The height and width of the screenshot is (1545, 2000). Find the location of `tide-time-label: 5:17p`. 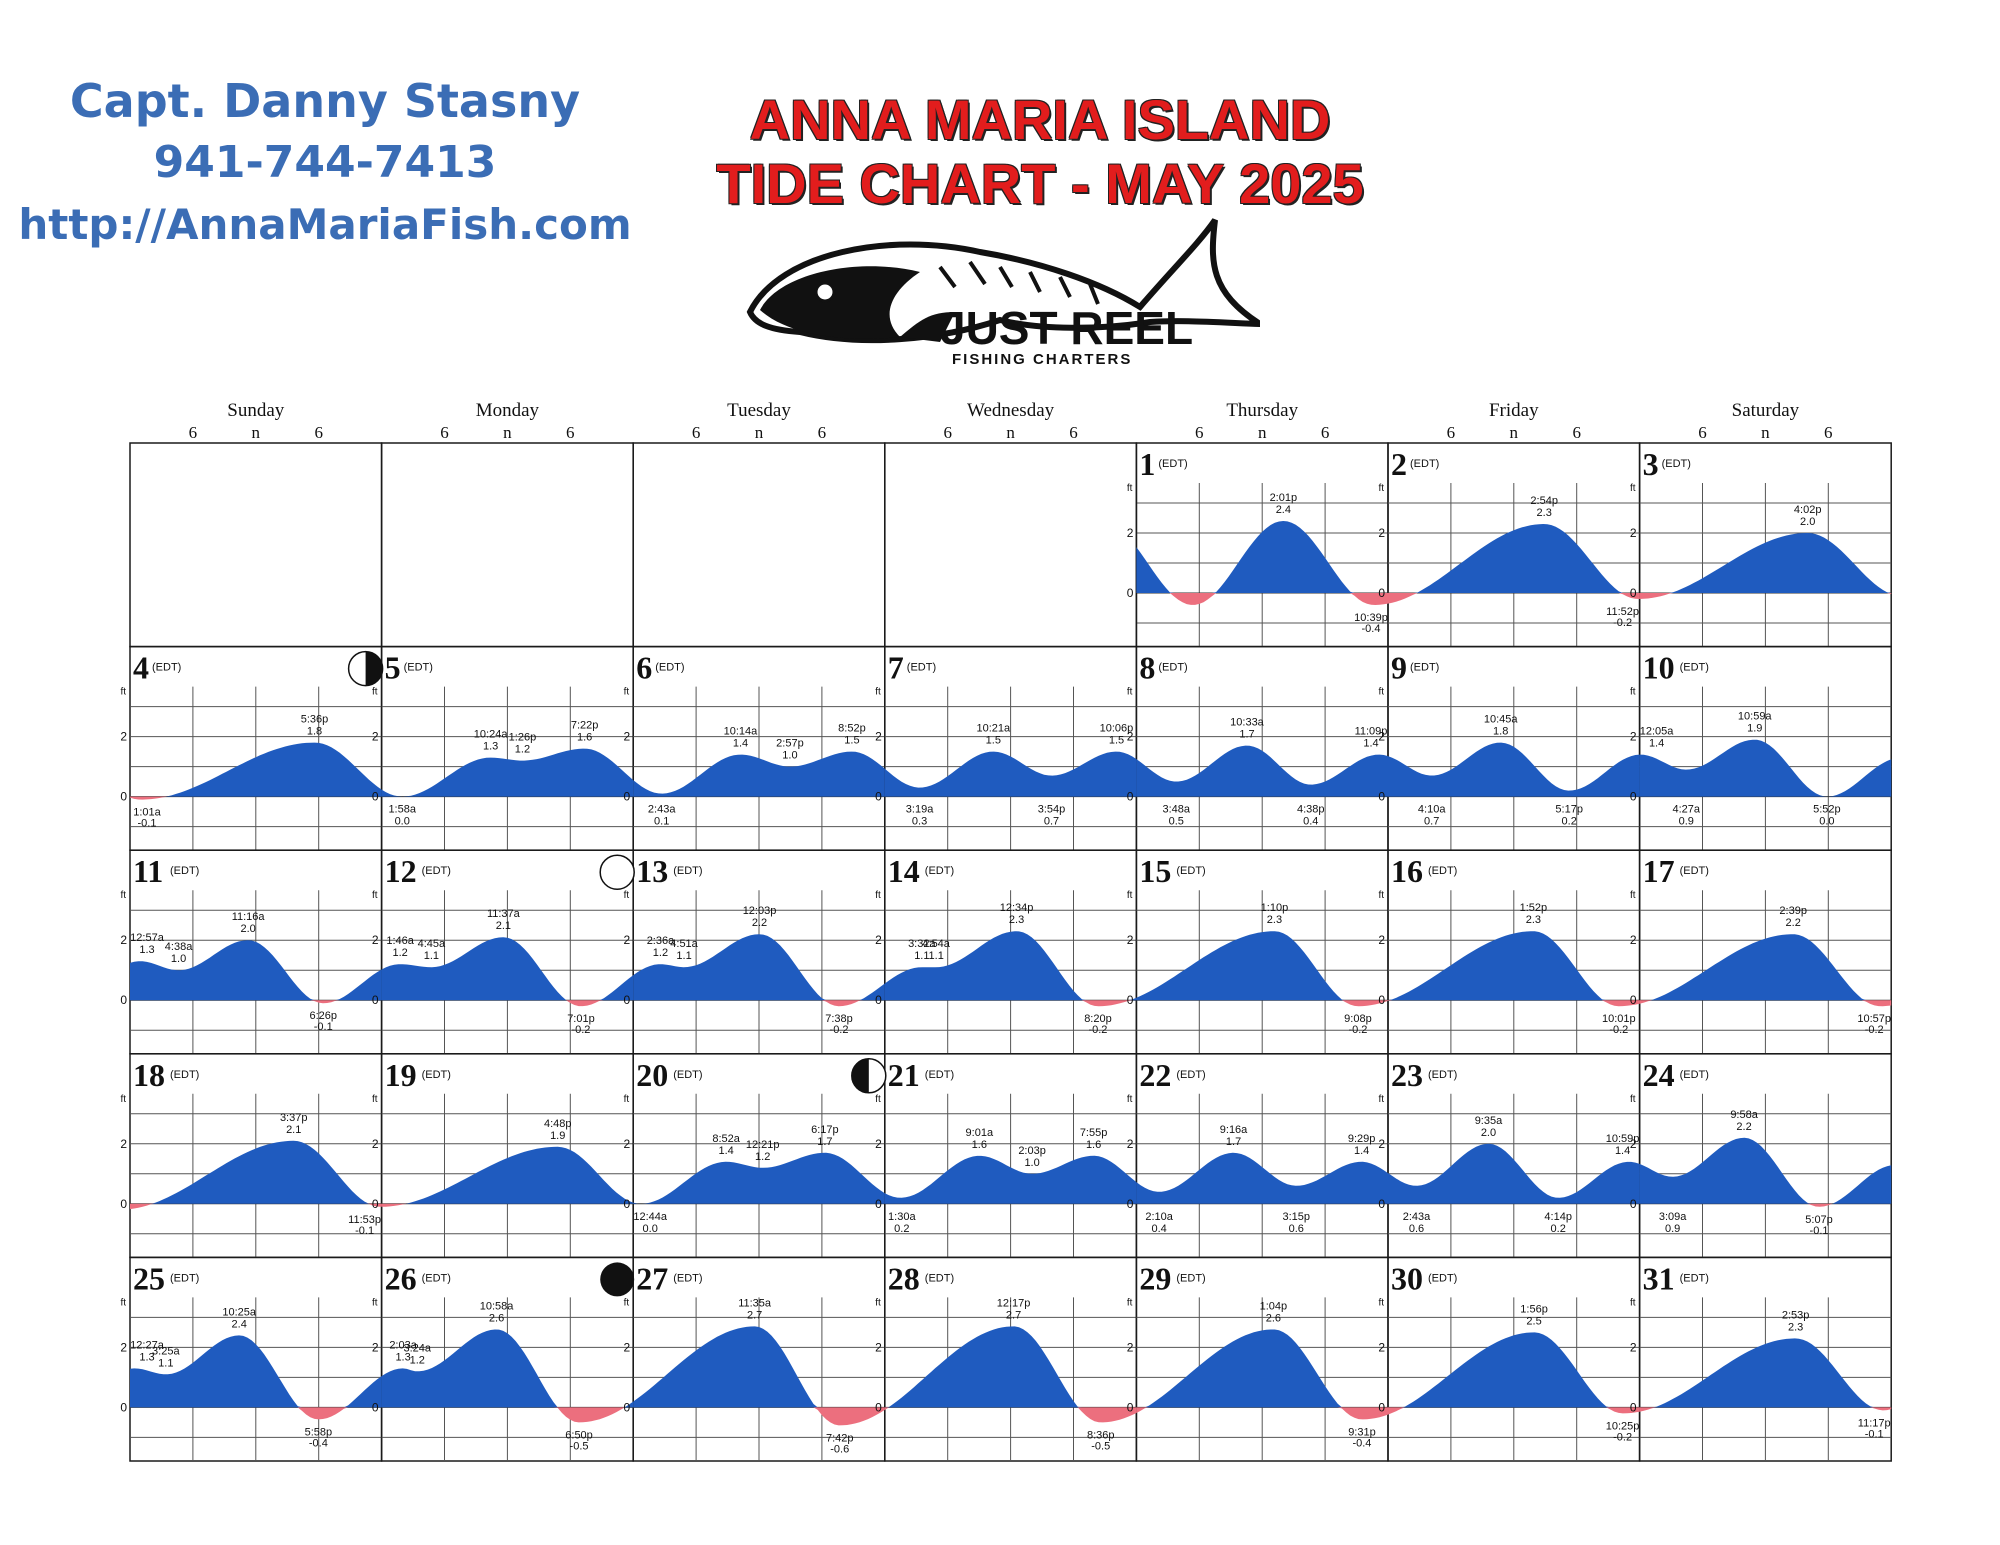

tide-time-label: 5:17p is located at coordinates (1569, 810).